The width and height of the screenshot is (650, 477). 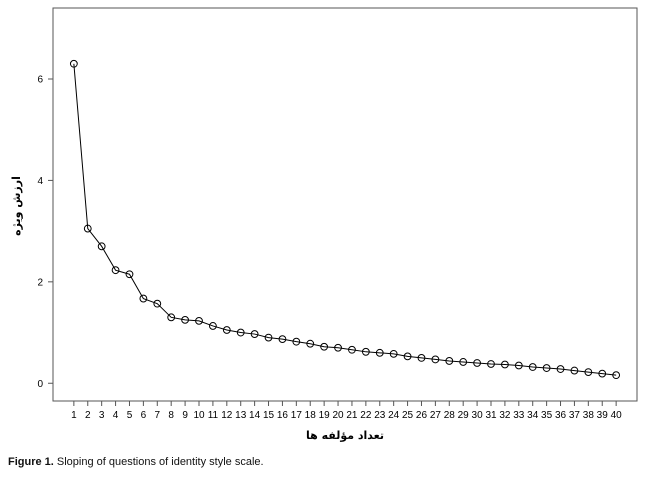 I want to click on x-tick-label: 9, so click(x=185, y=415).